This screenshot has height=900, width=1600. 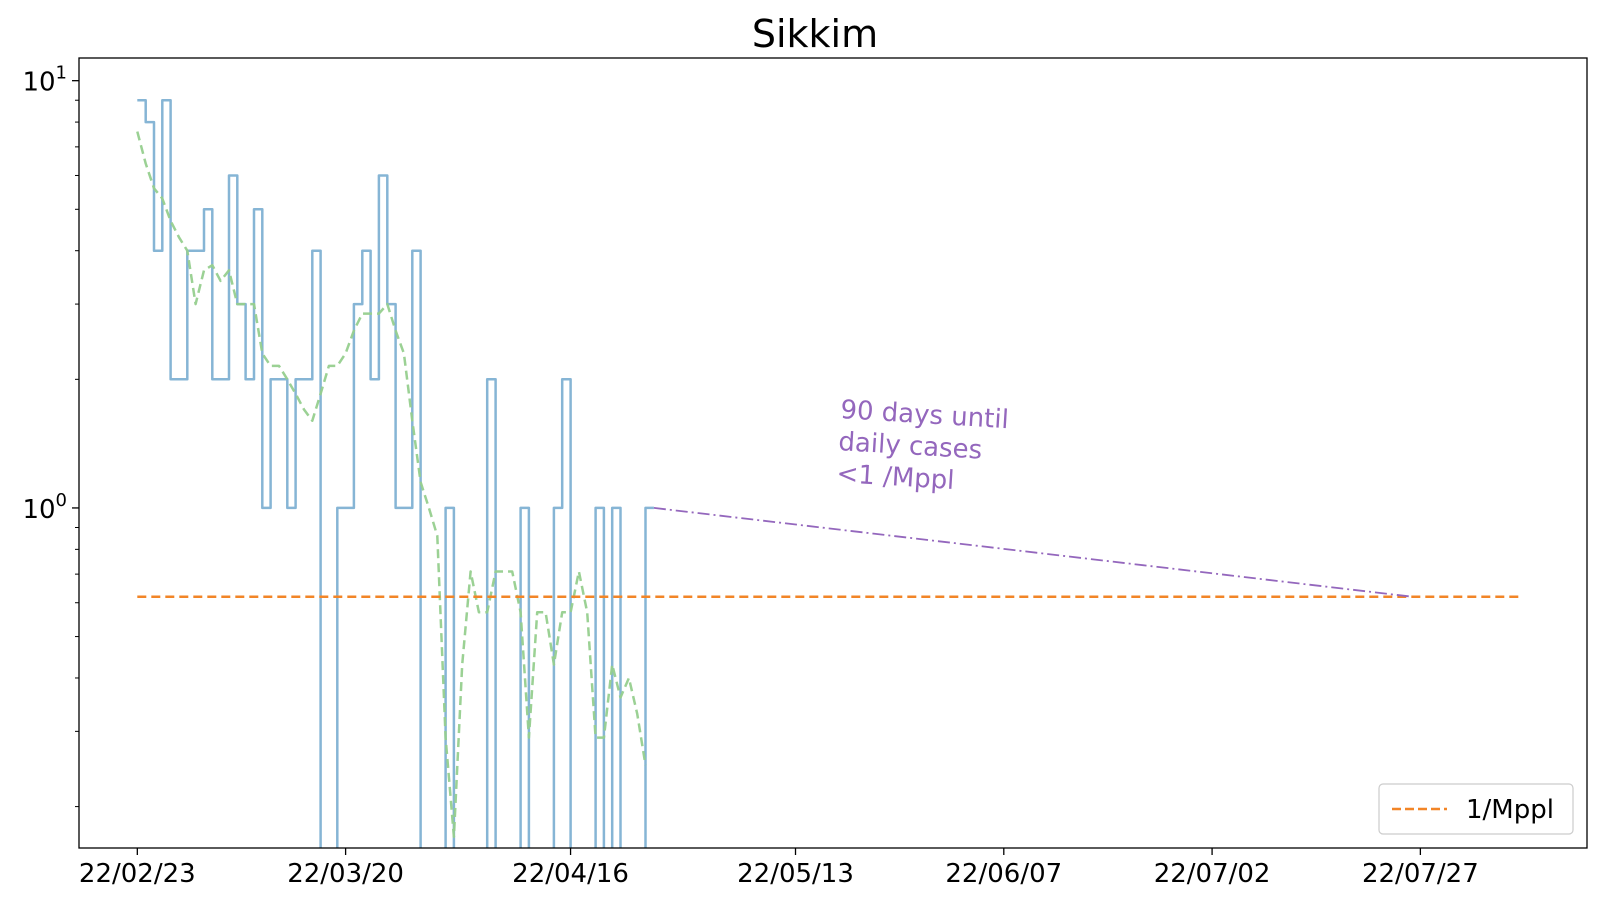 I want to click on y-tick-label: 10⁰, so click(x=44, y=507).